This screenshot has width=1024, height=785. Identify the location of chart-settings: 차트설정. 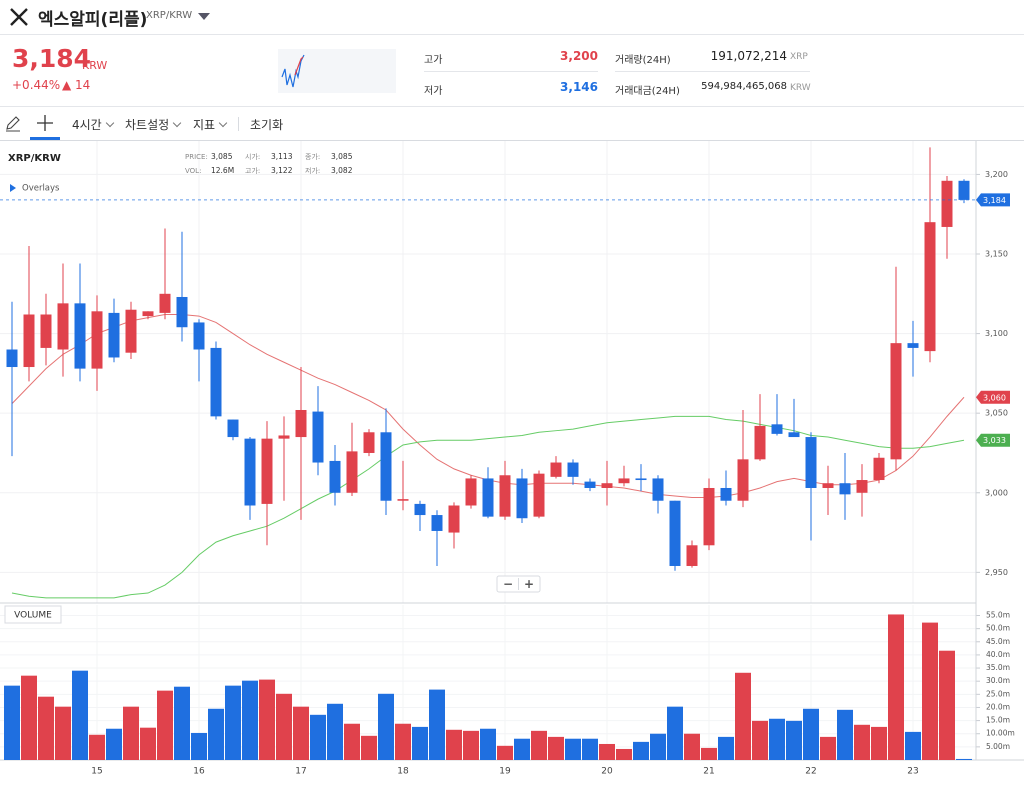
(152, 124).